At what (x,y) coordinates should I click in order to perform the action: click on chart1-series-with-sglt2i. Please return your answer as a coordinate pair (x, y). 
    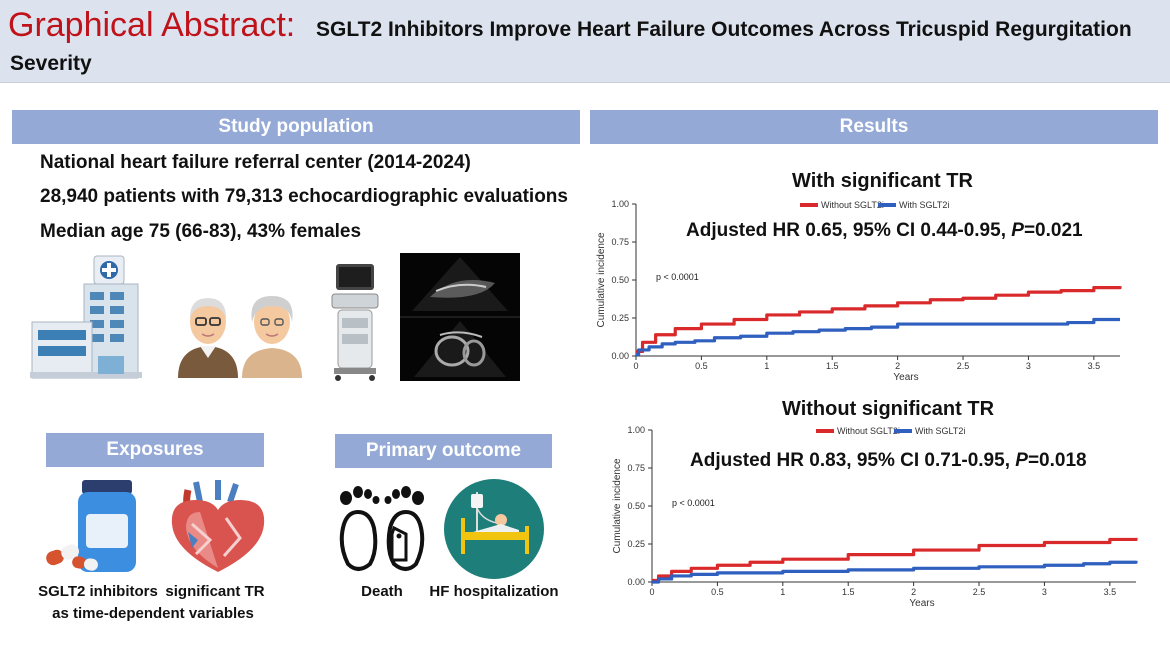
    Looking at the image, I should click on (878, 337).